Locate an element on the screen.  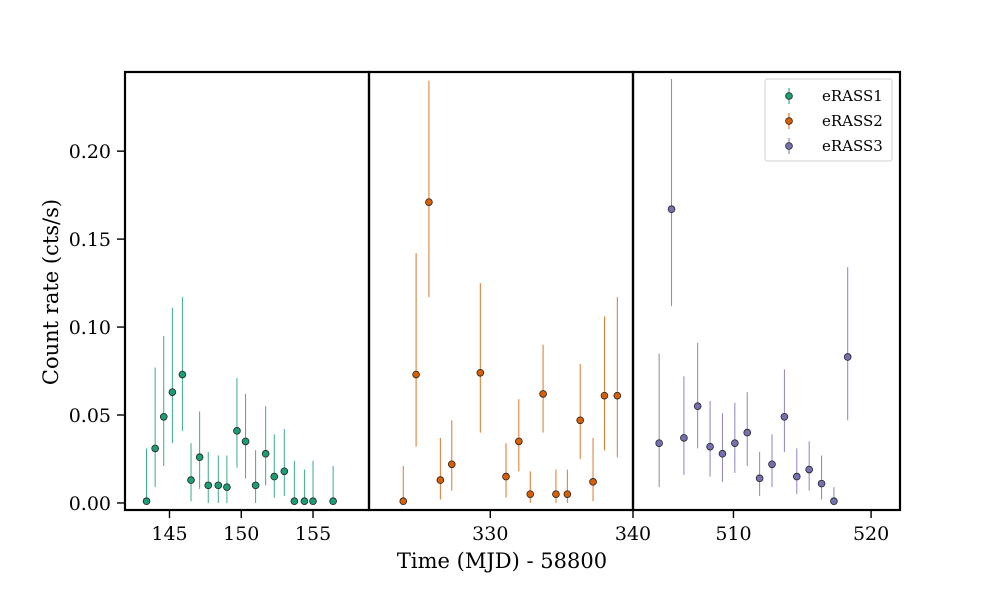
legend: eRASS1 eRASS2 eRASS3 is located at coordinates (828, 120).